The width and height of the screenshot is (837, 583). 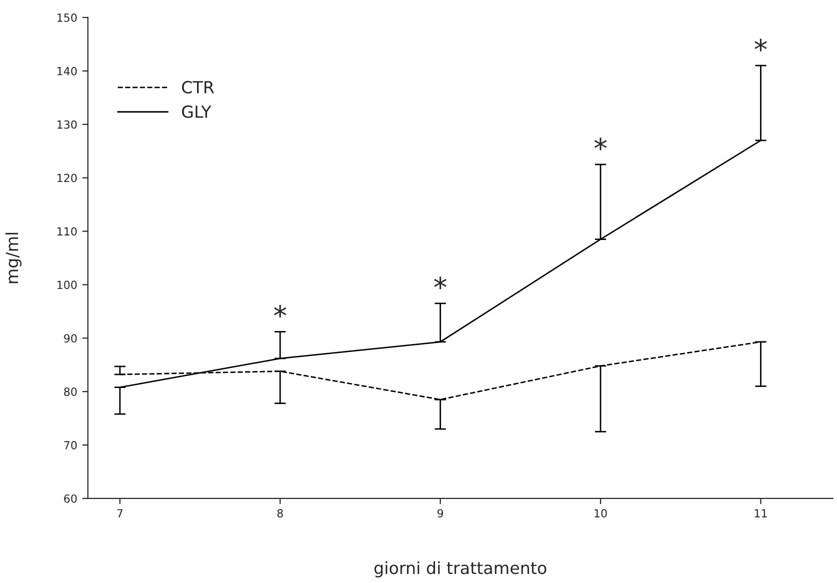 I want to click on y-tick-label: 120, so click(x=67, y=178).